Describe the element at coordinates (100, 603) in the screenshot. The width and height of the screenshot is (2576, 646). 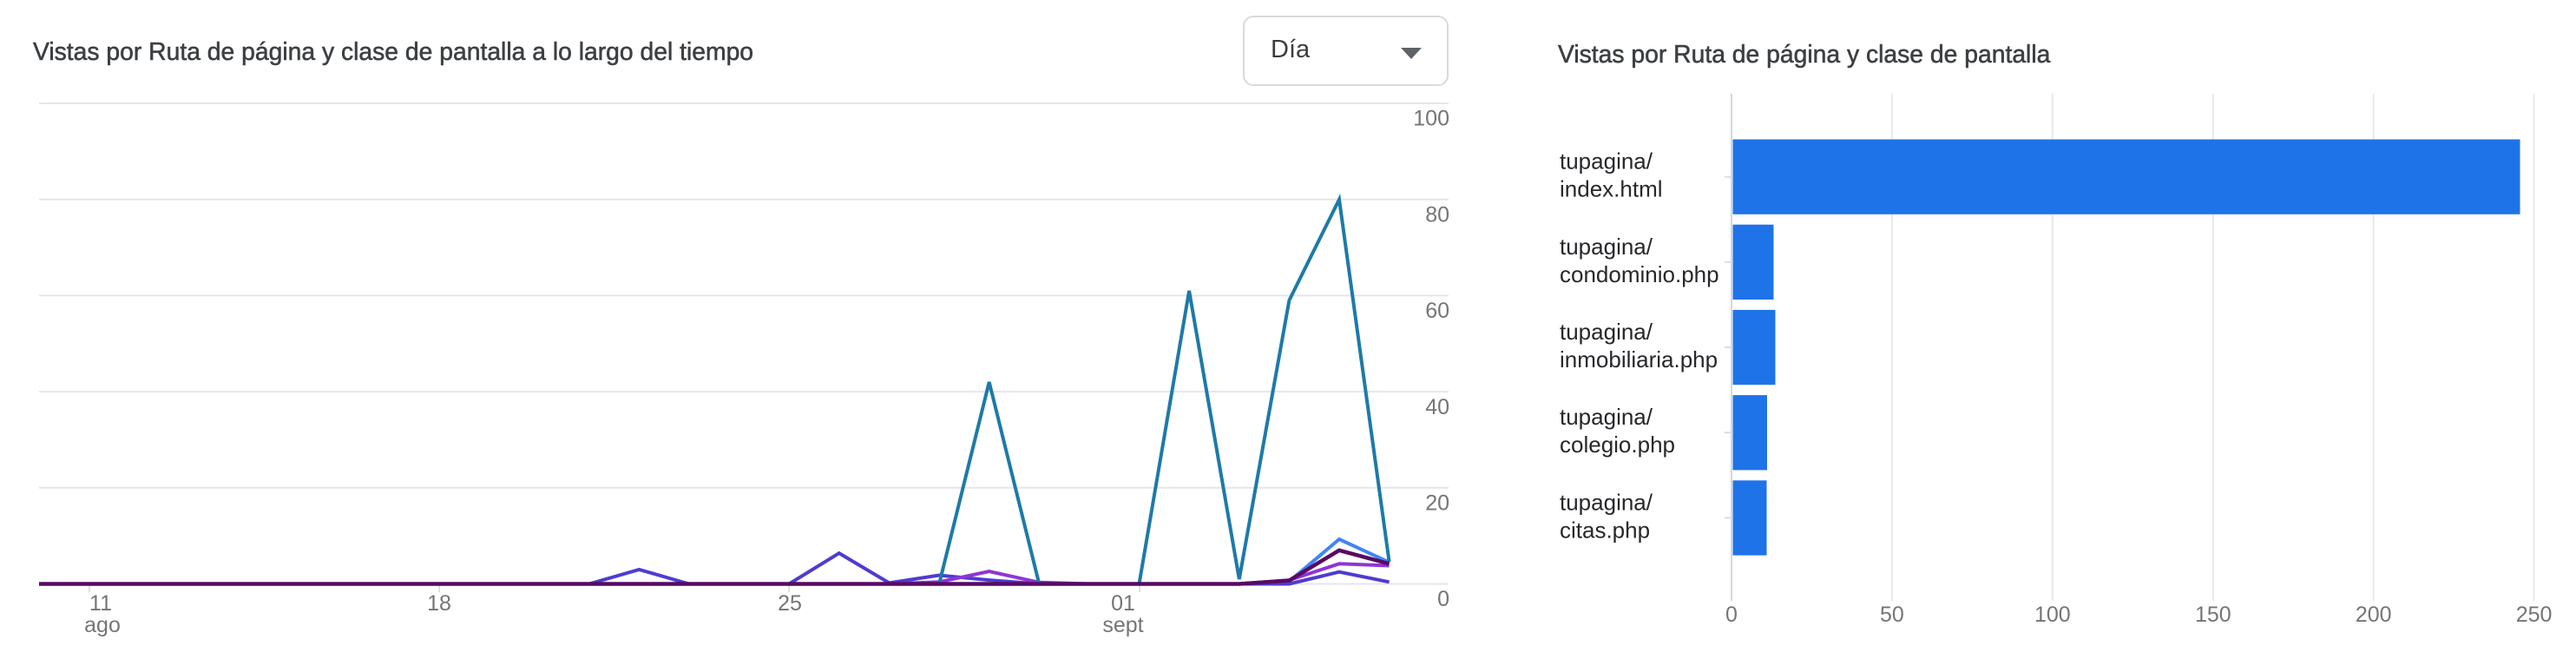
I see `svg-text: 11` at that location.